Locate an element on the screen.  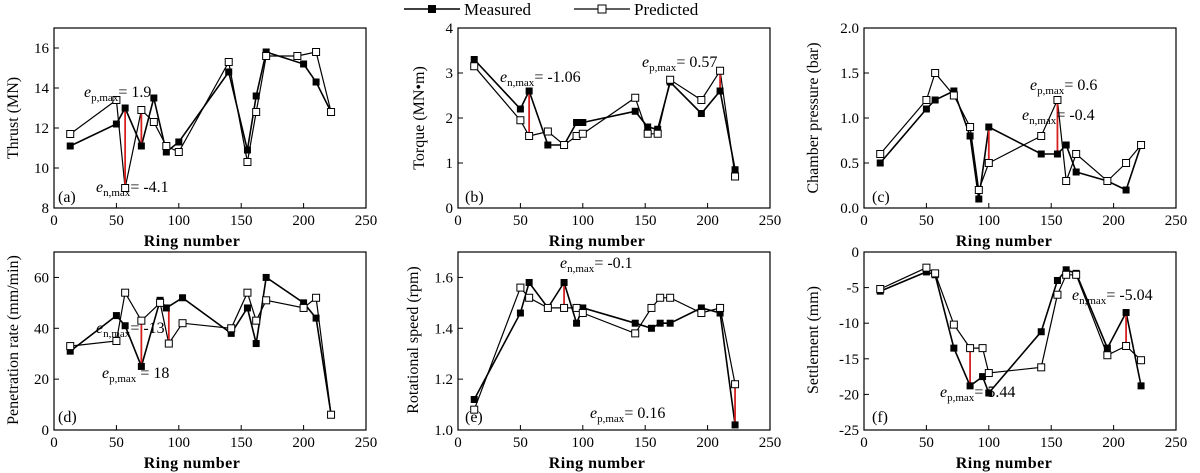
panel-b-xlabel: Ring number is located at coordinates (597, 241).